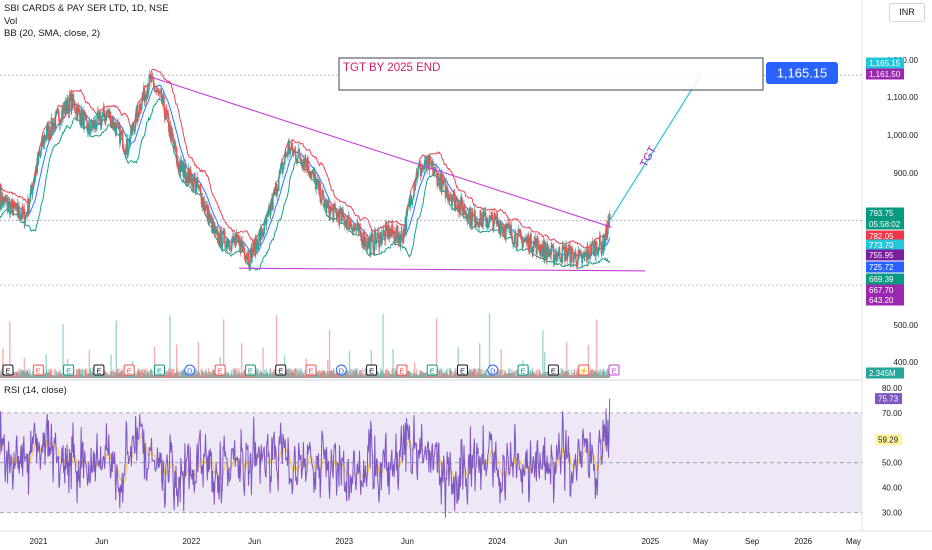 The image size is (932, 550). Describe the element at coordinates (11, 21) in the screenshot. I see `volume-legend: Vol` at that location.